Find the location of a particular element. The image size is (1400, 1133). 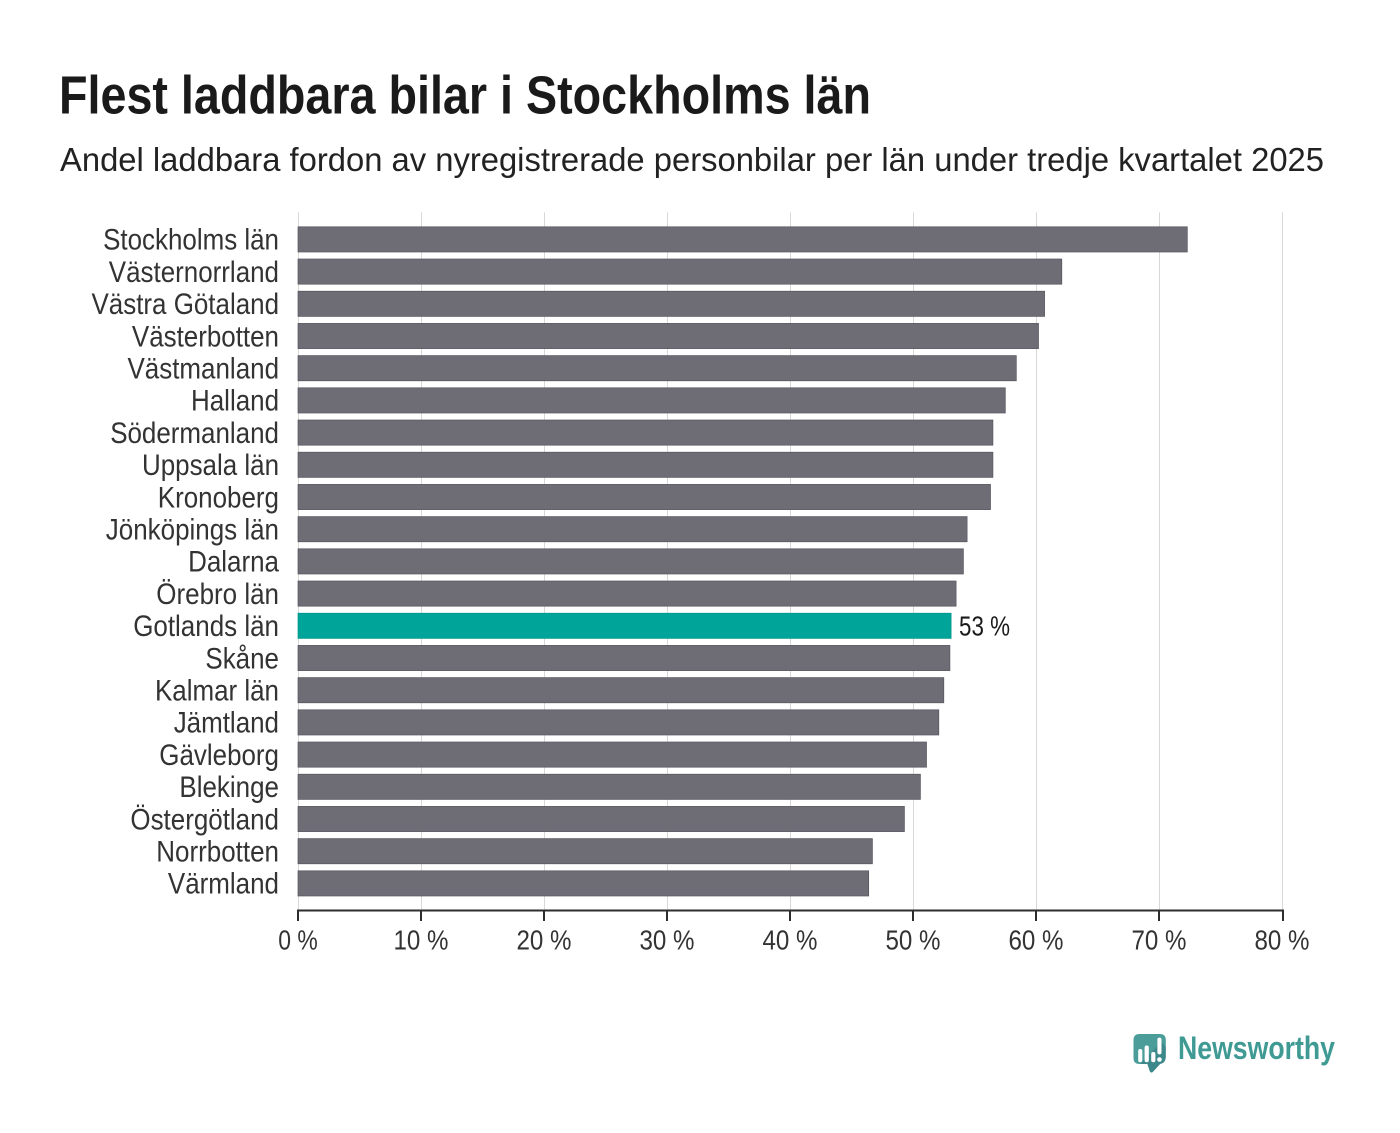

svg-text: 20 % is located at coordinates (544, 940).